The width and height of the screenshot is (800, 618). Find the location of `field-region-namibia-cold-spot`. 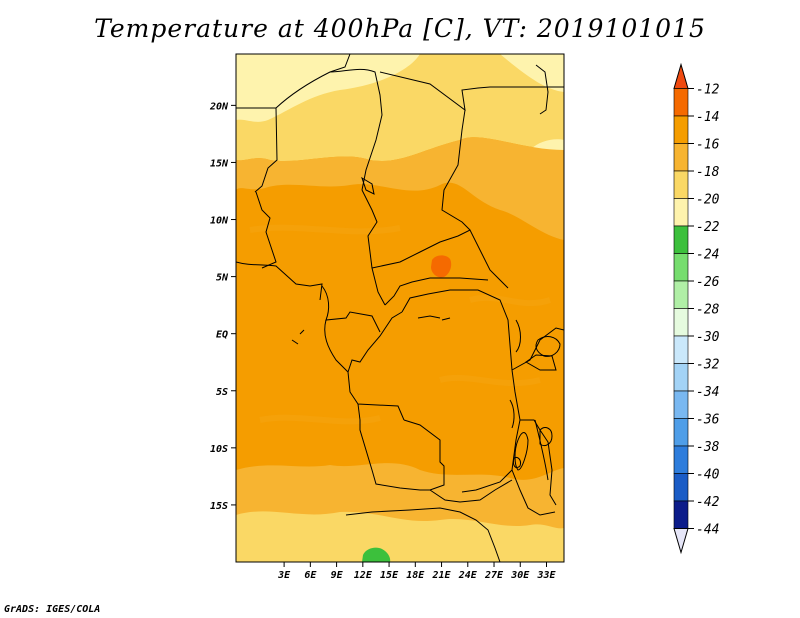

field-region-namibia-cold-spot is located at coordinates (376, 554).